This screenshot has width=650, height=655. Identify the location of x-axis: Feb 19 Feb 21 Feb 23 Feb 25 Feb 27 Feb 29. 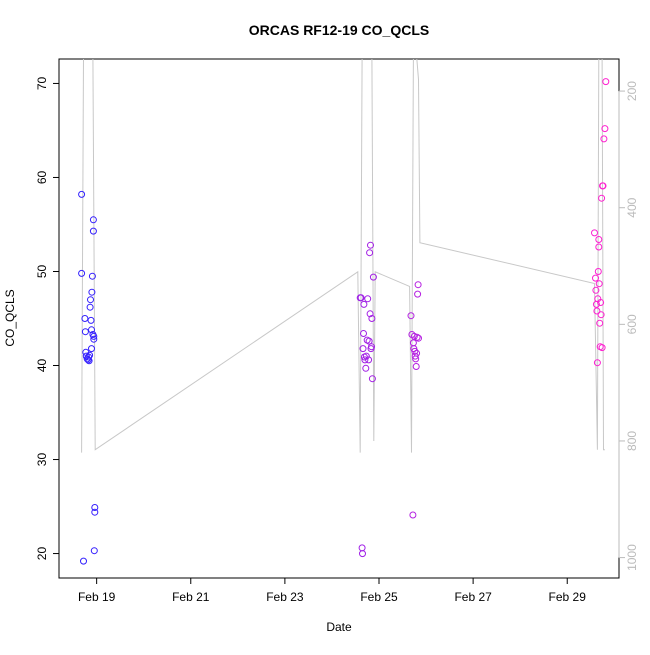
(332, 590).